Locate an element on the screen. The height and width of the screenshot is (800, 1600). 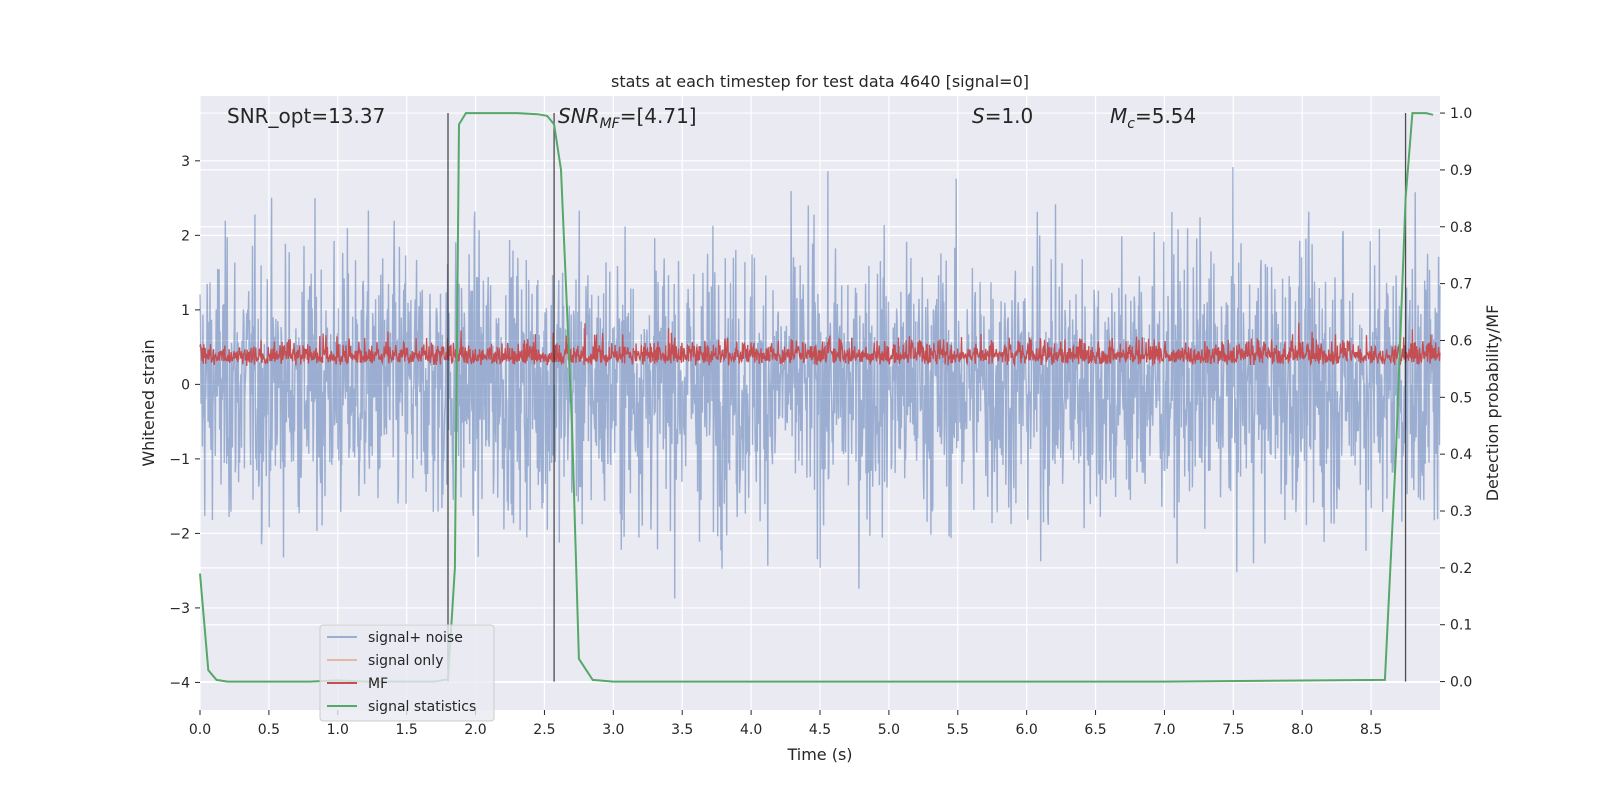
s-value: =1.0 is located at coordinates (1009, 116).